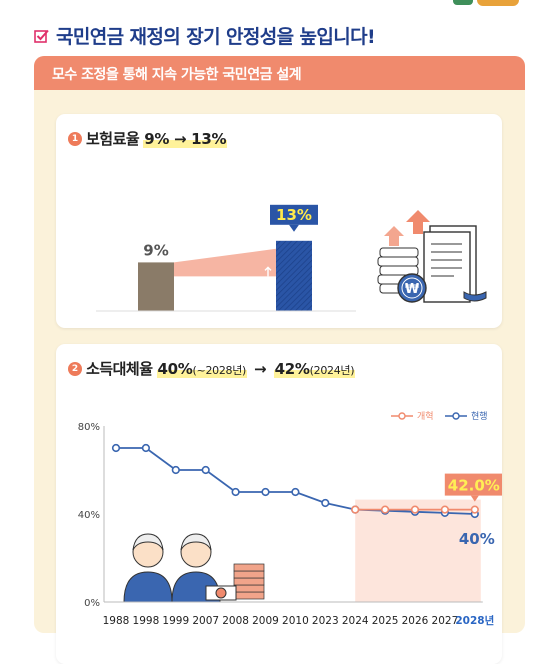 Image resolution: width=559 pixels, height=664 pixels. I want to click on panel-header: 모수 조정을 통해 지속 가능한 국민연금 설계, so click(279, 73).